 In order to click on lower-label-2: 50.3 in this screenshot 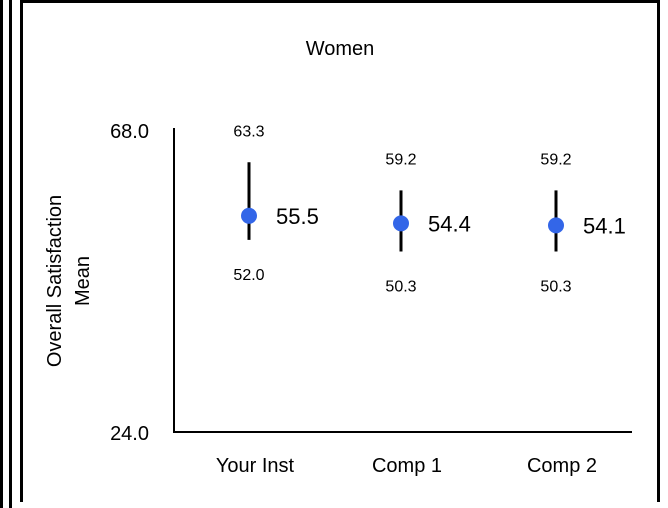, I will do `click(400, 286)`.